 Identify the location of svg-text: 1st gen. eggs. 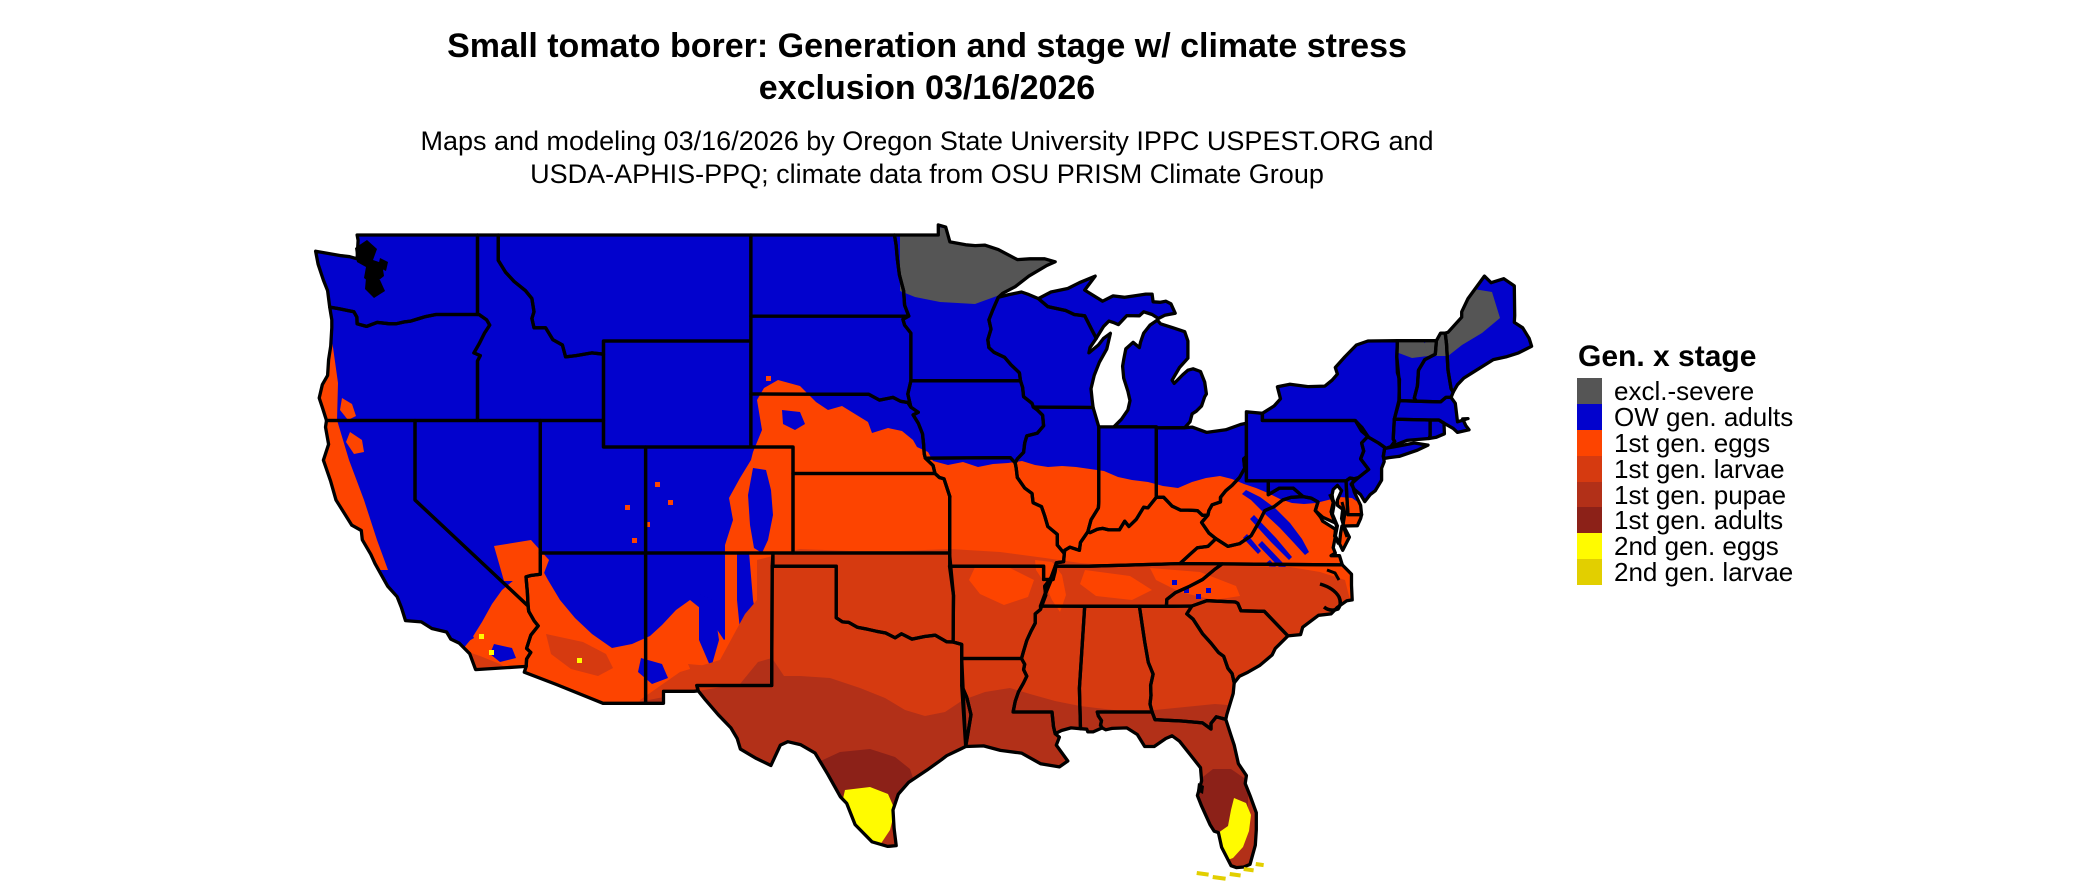
(1692, 443).